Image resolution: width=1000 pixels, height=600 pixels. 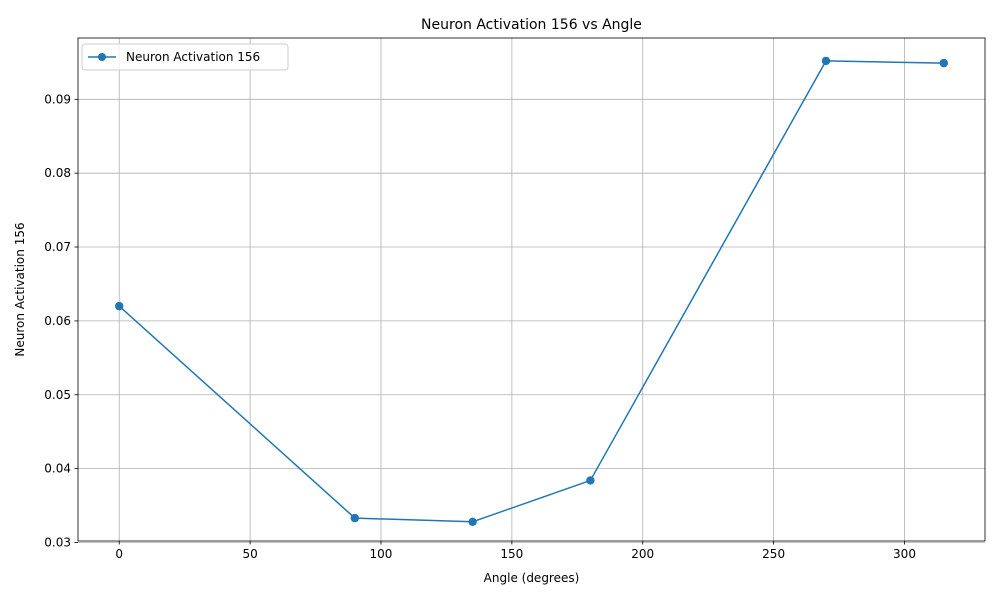 I want to click on x-axis-label: Angle (degrees), so click(x=532, y=578).